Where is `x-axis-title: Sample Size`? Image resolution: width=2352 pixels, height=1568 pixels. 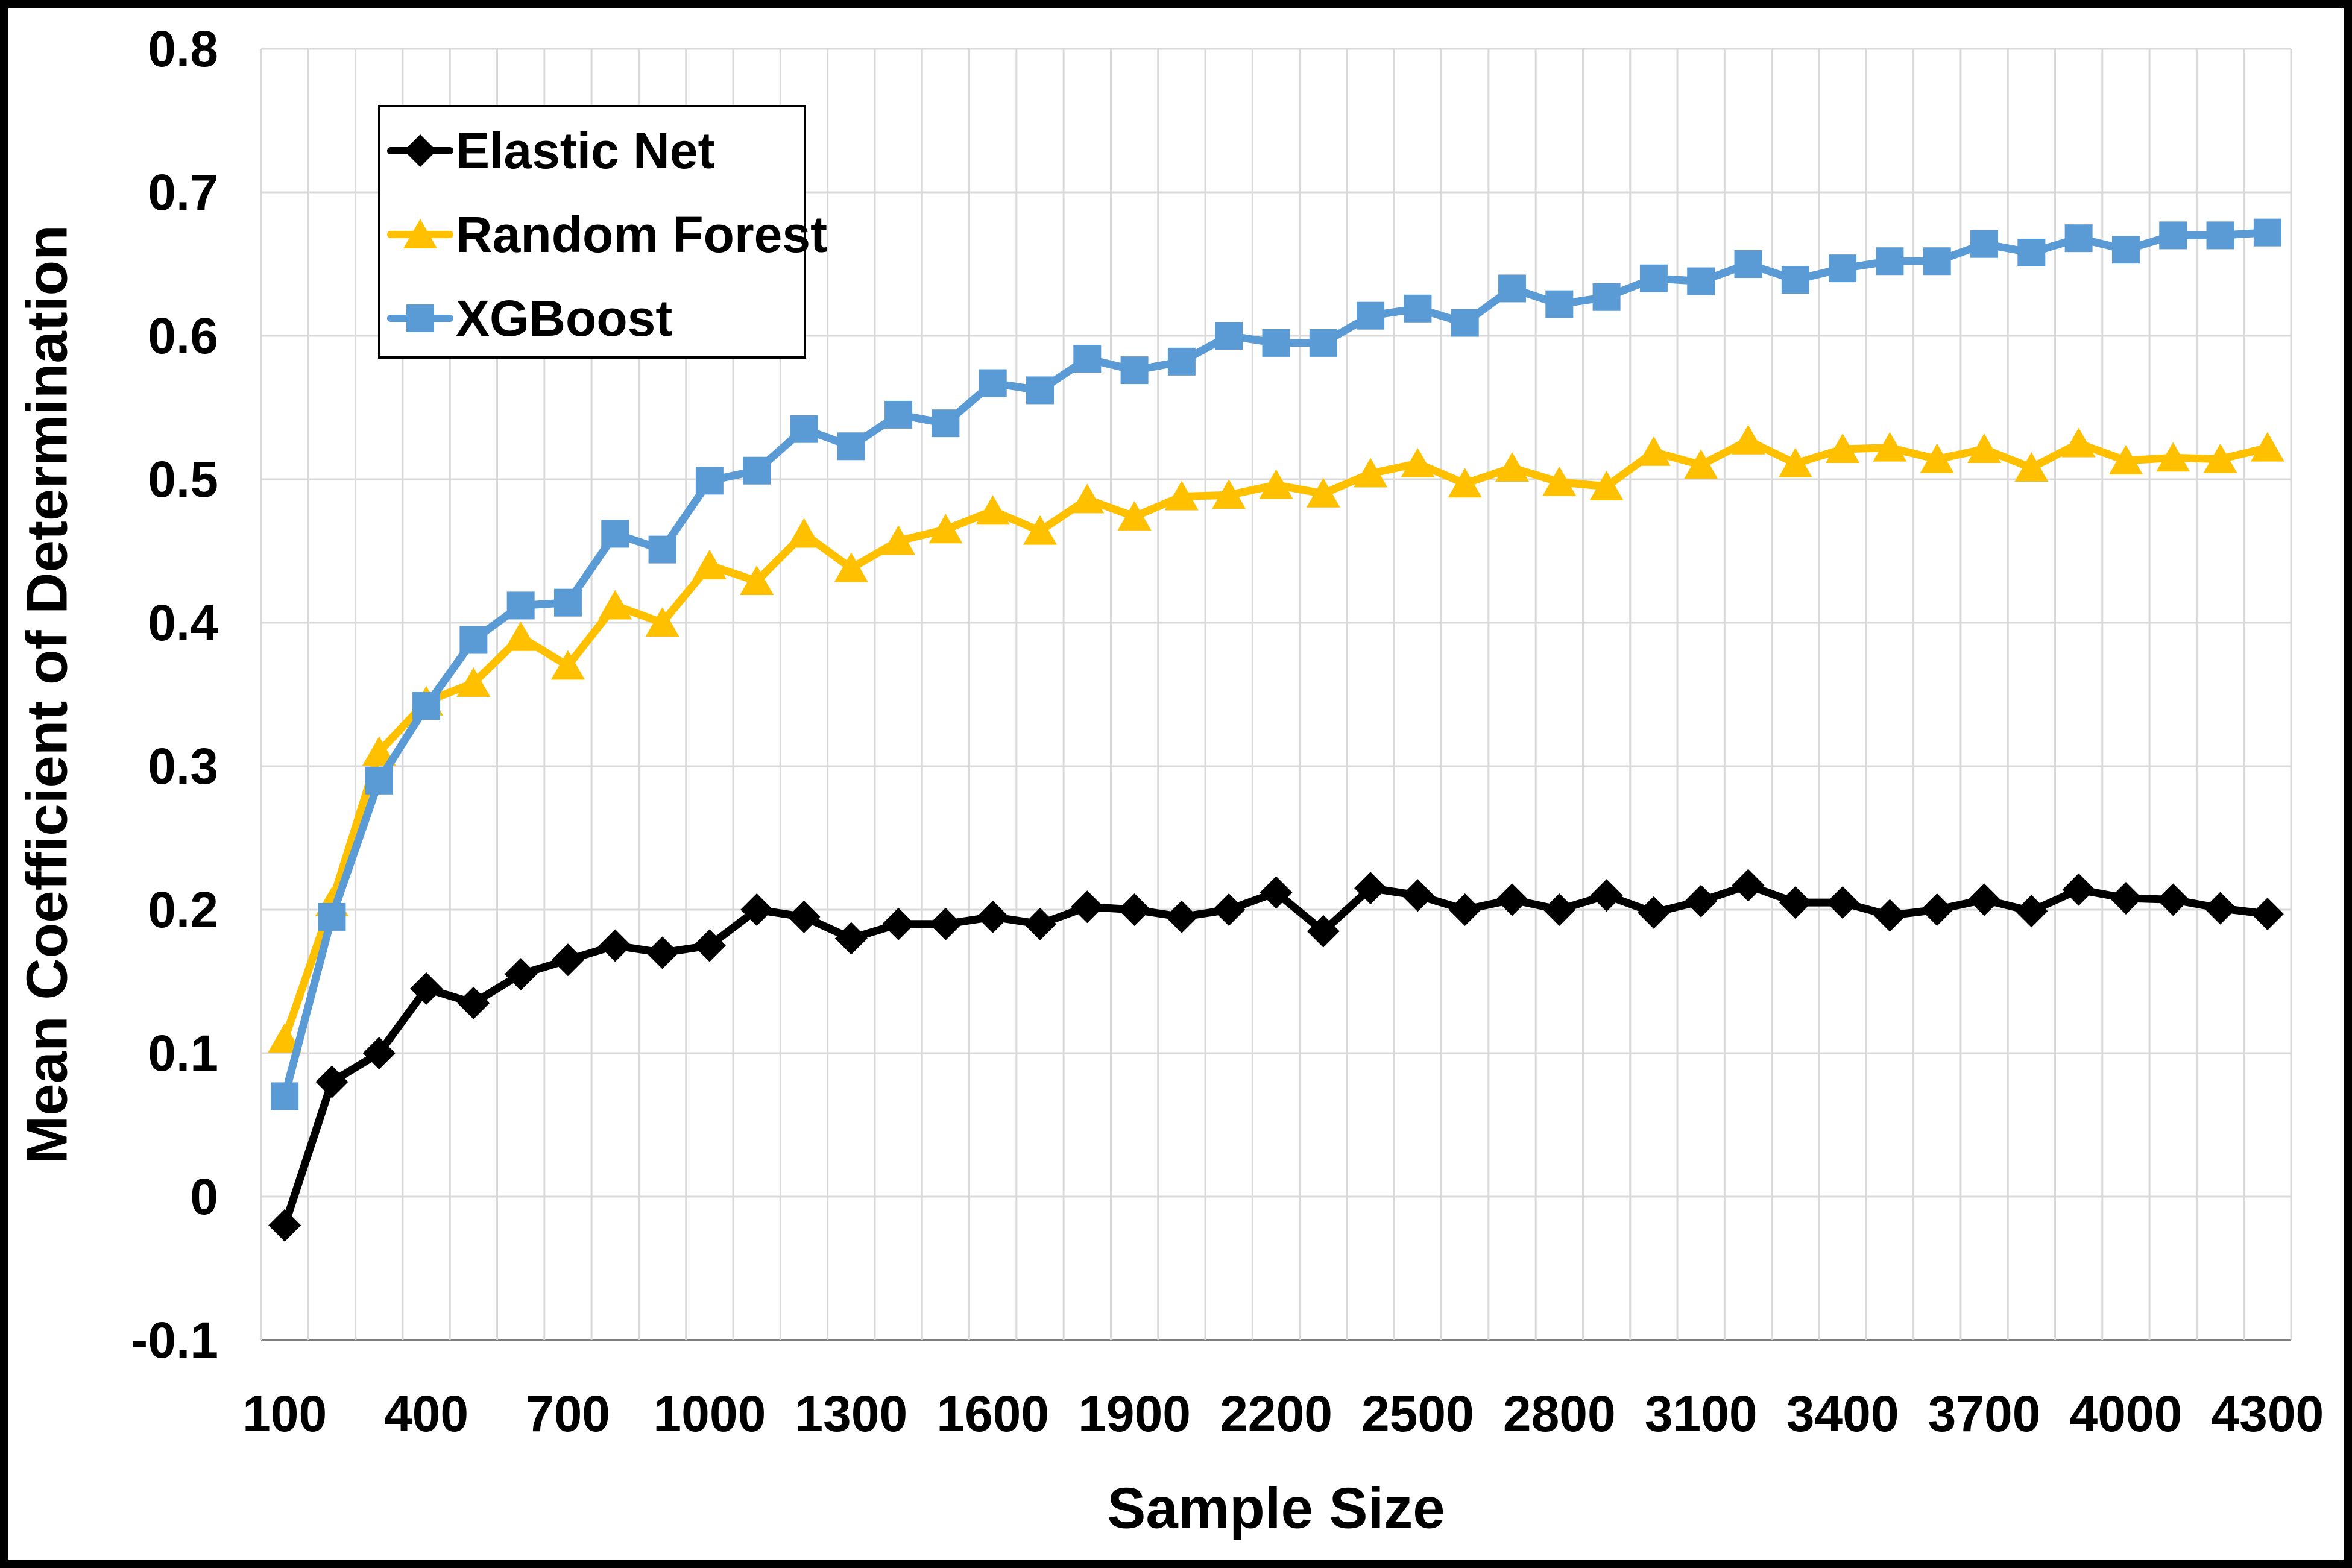
x-axis-title: Sample Size is located at coordinates (1276, 1508).